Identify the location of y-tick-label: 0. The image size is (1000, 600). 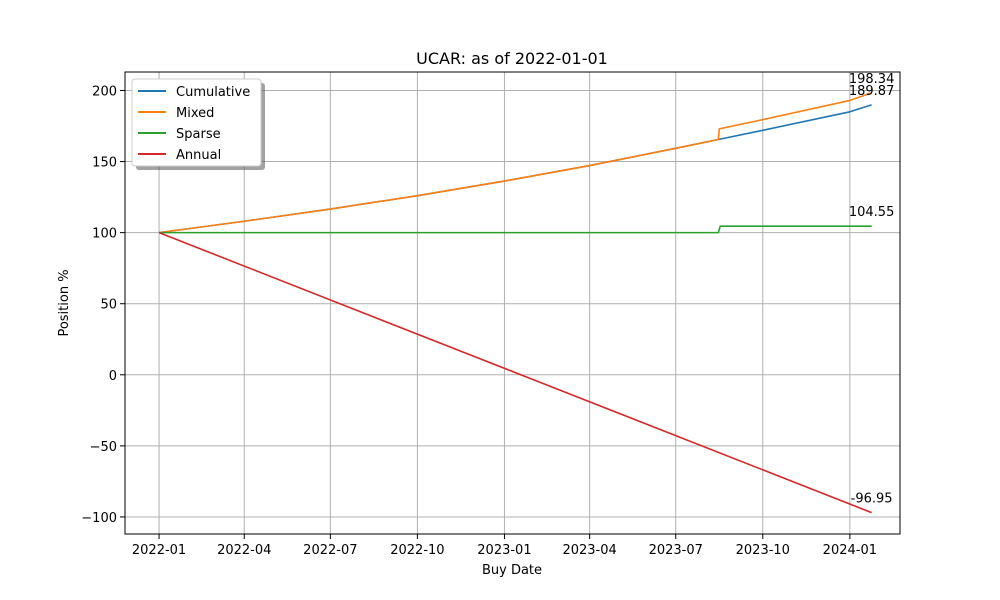
(113, 376).